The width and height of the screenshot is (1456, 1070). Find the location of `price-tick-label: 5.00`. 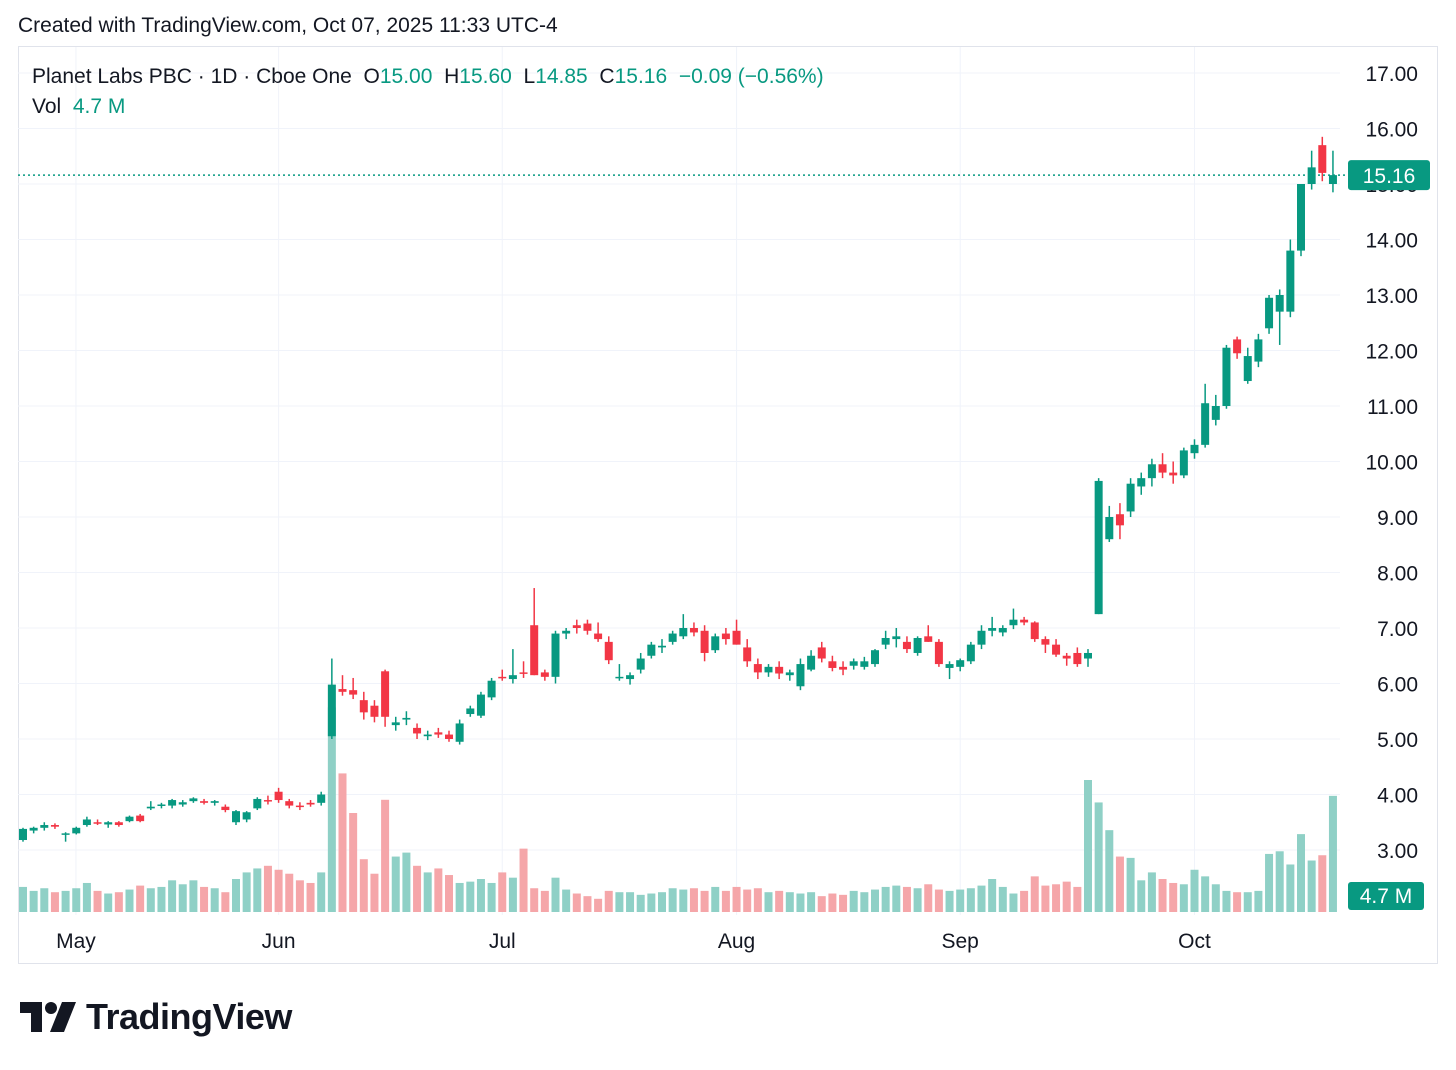

price-tick-label: 5.00 is located at coordinates (1397, 740).